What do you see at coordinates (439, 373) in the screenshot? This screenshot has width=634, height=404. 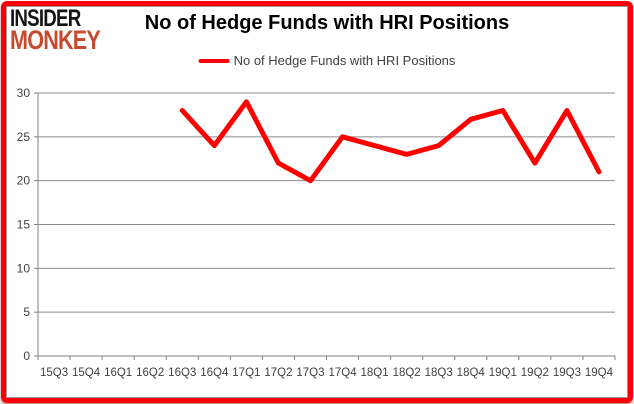 I see `svg-text: 18Q3` at bounding box center [439, 373].